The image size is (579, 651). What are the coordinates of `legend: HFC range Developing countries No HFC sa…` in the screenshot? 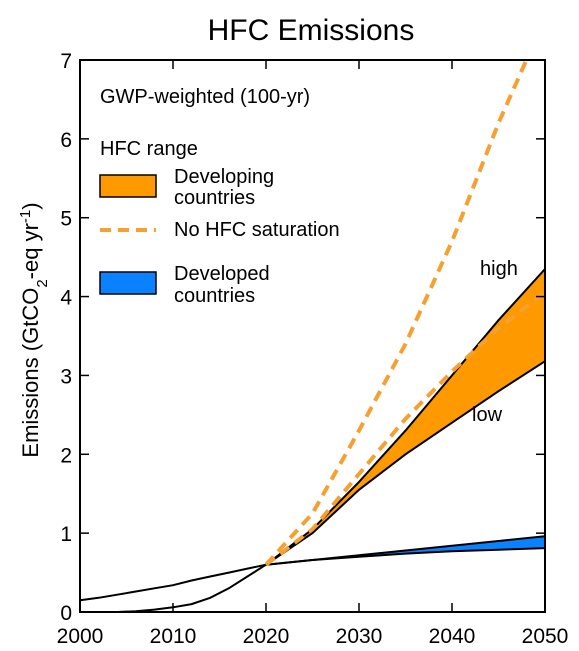 It's located at (219, 222).